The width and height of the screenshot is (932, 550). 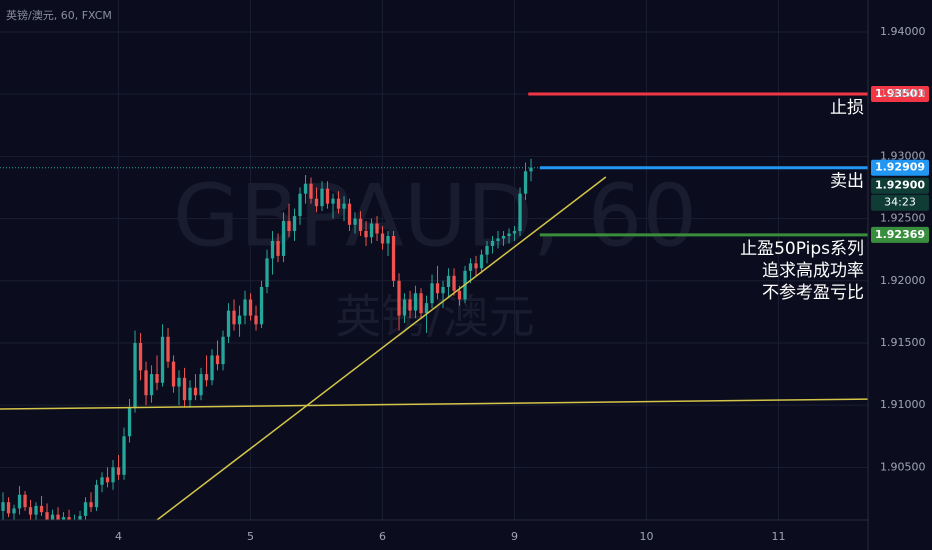 What do you see at coordinates (900, 234) in the screenshot?
I see `price-label: 1.92369` at bounding box center [900, 234].